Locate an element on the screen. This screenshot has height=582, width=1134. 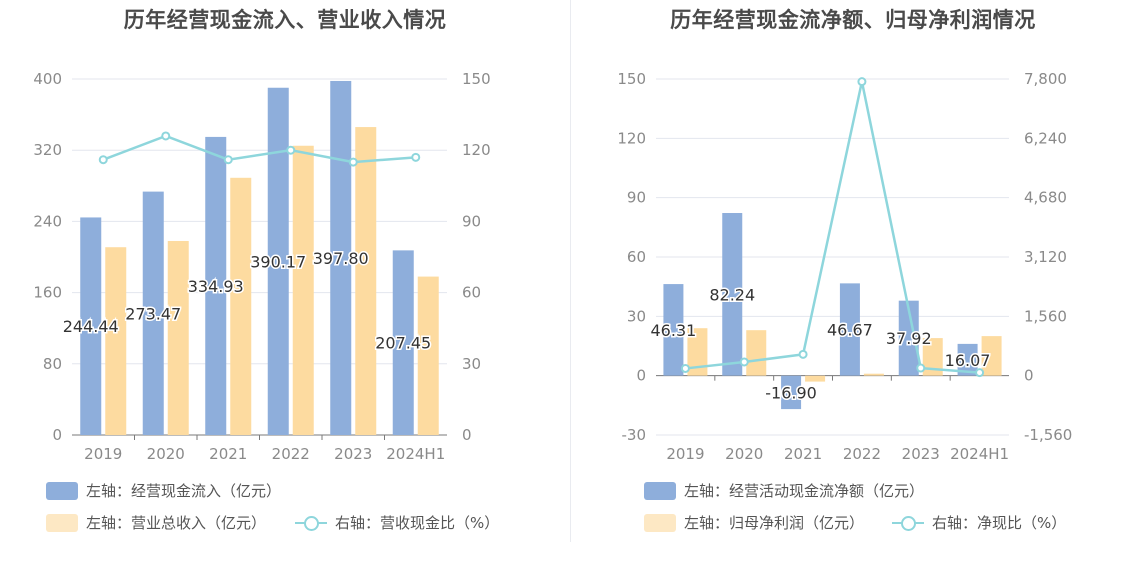
data-label: 46.31 is located at coordinates (674, 330).